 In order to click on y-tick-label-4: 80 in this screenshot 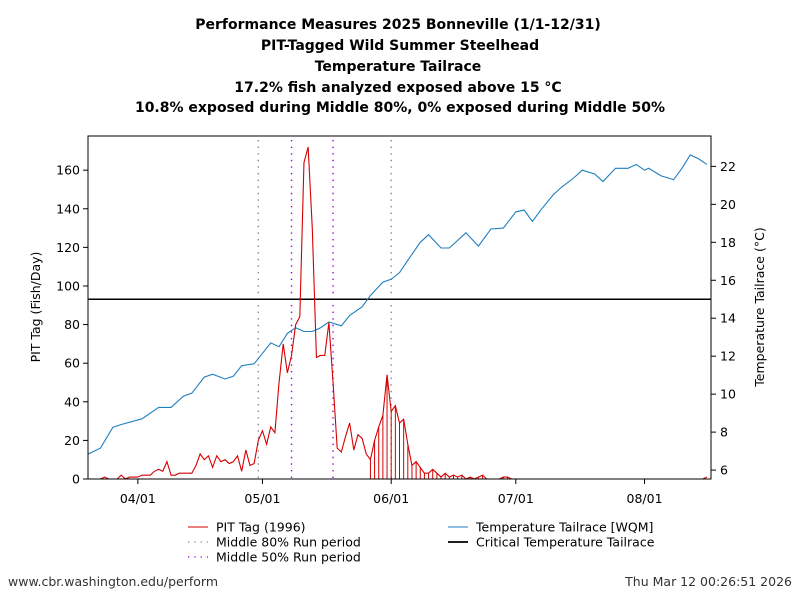, I will do `click(72, 324)`.